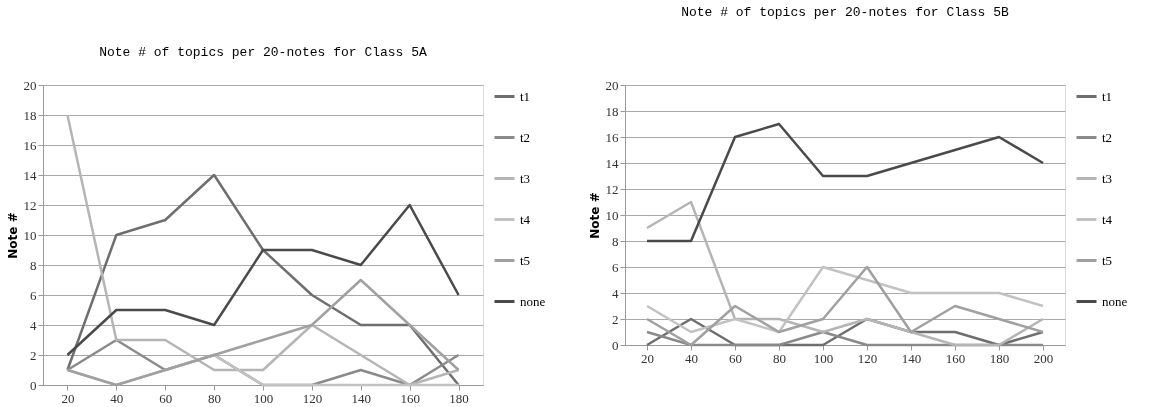 The image size is (1172, 407). Describe the element at coordinates (263, 52) in the screenshot. I see `chart-title: Note # of topics per 20-notes for Class 5A` at that location.